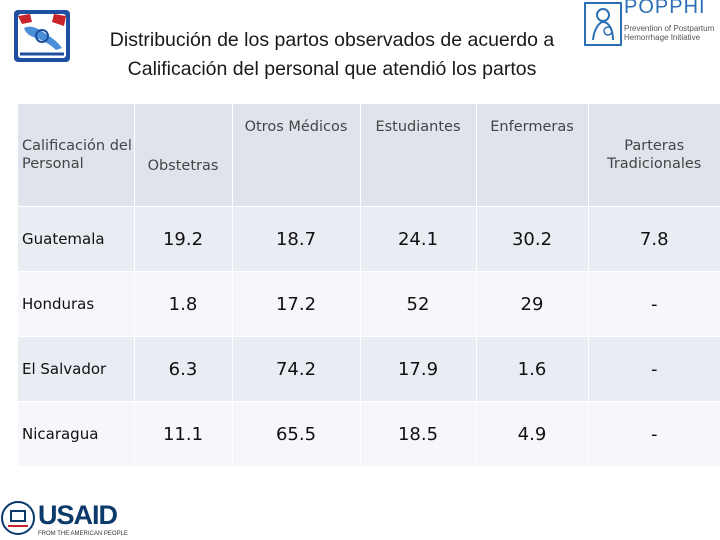  I want to click on country-cell: Nicaragua, so click(76, 433).